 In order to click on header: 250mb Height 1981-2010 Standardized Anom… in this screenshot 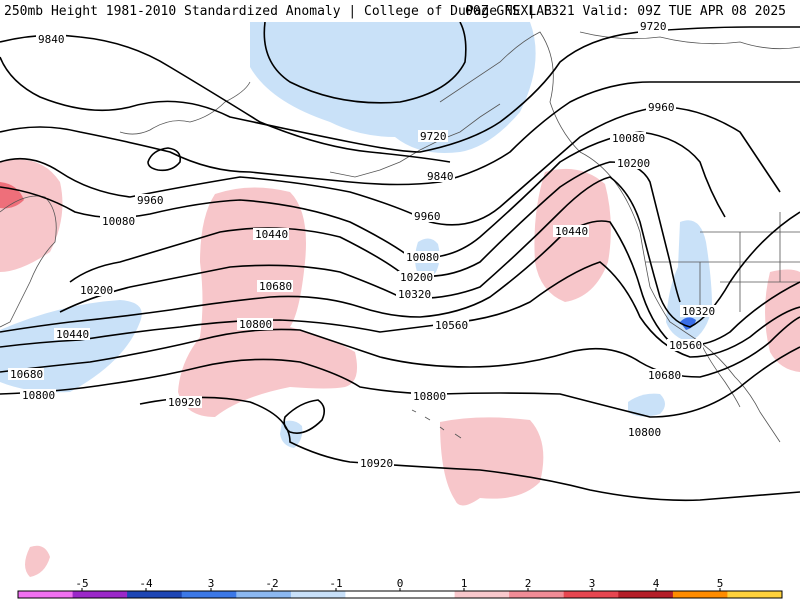, I will do `click(400, 11)`.